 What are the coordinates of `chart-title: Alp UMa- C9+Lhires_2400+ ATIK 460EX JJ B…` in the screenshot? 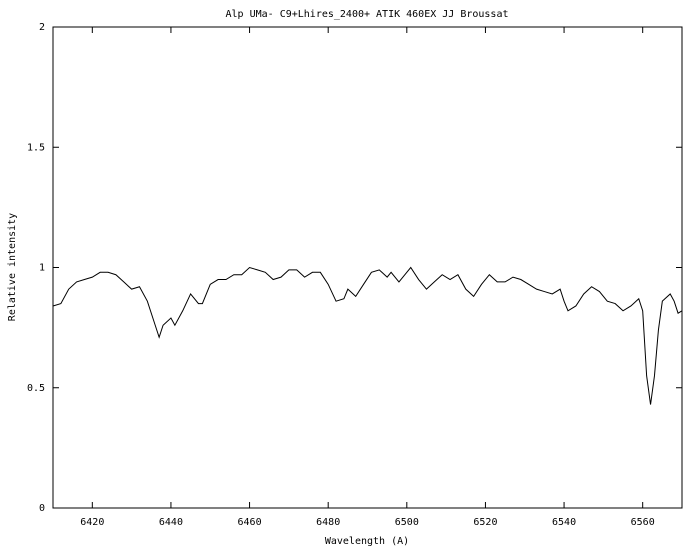 It's located at (367, 14).